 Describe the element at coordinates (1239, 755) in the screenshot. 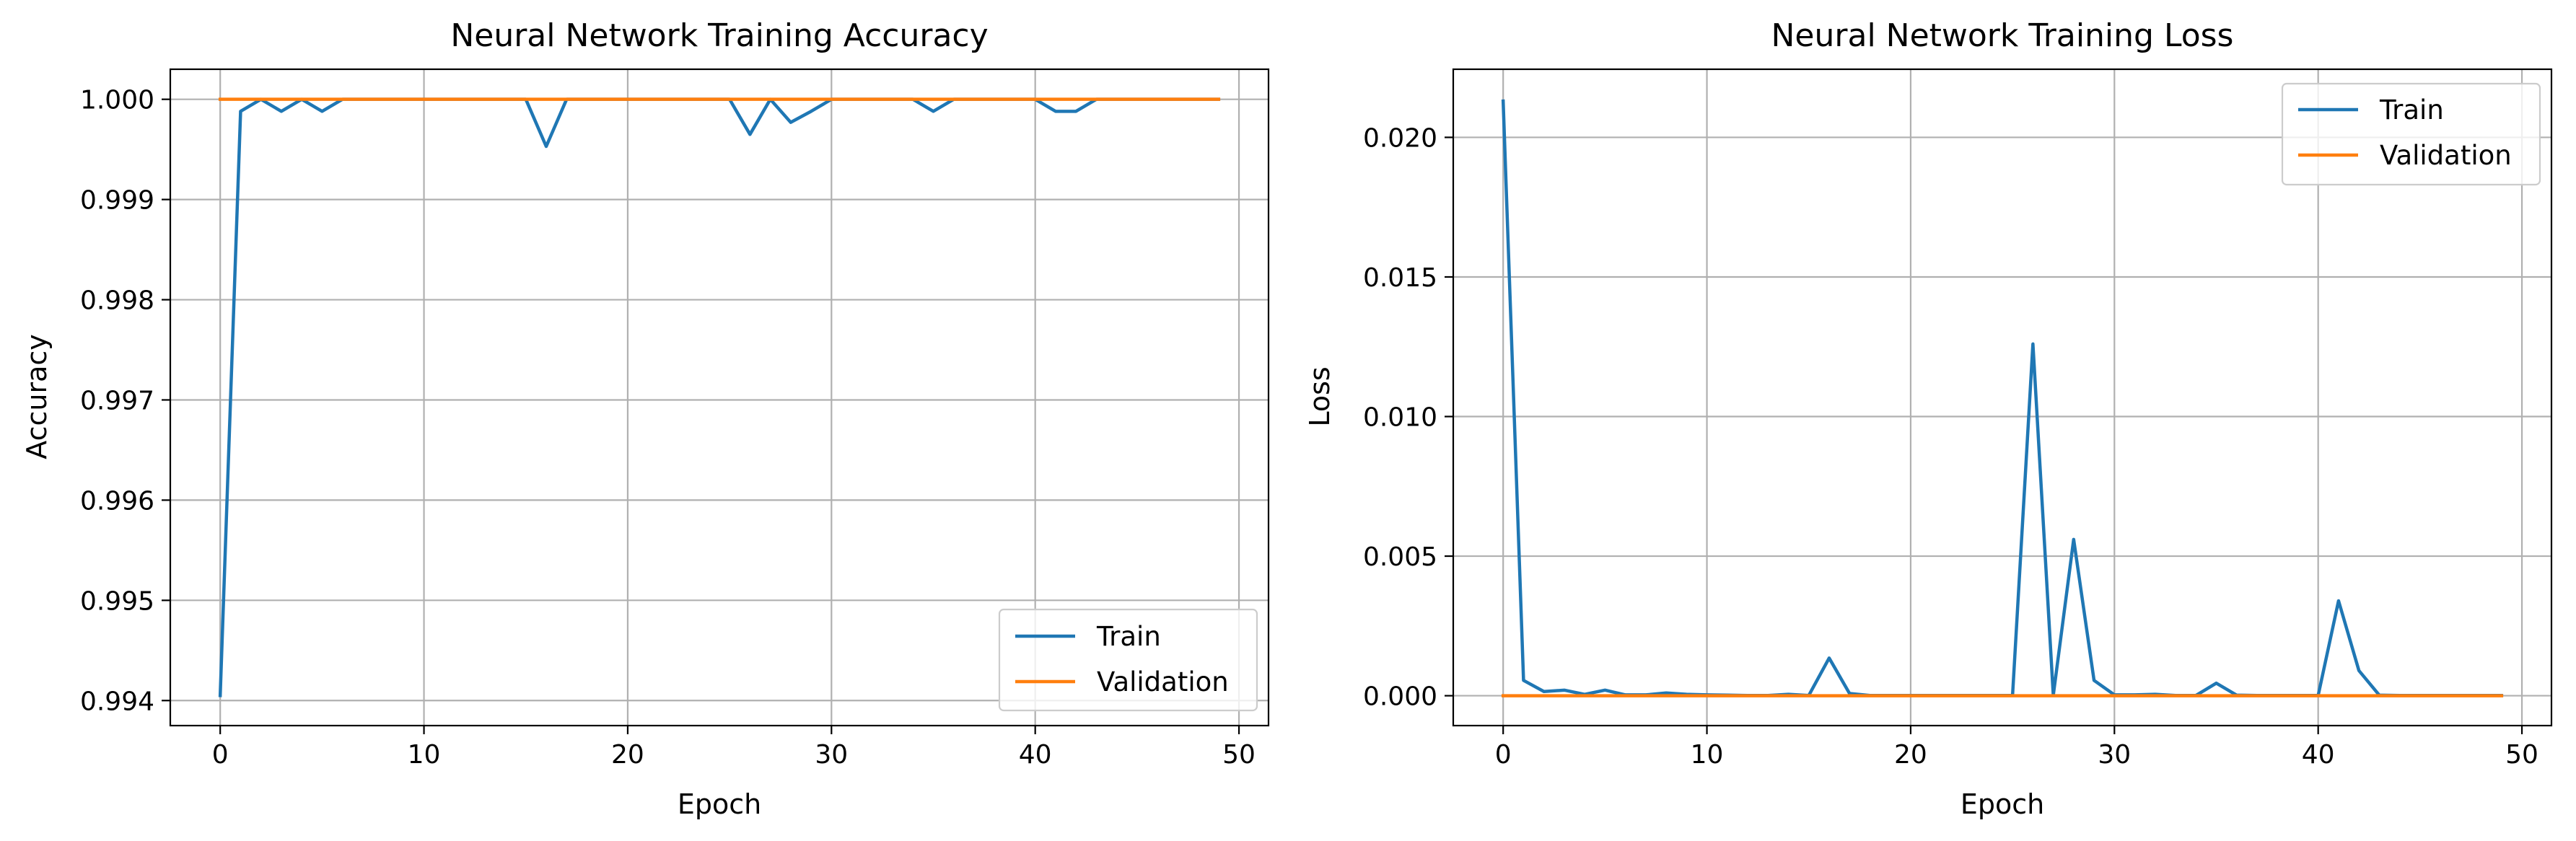

I see `accuracy-x-tick-label: 50` at that location.